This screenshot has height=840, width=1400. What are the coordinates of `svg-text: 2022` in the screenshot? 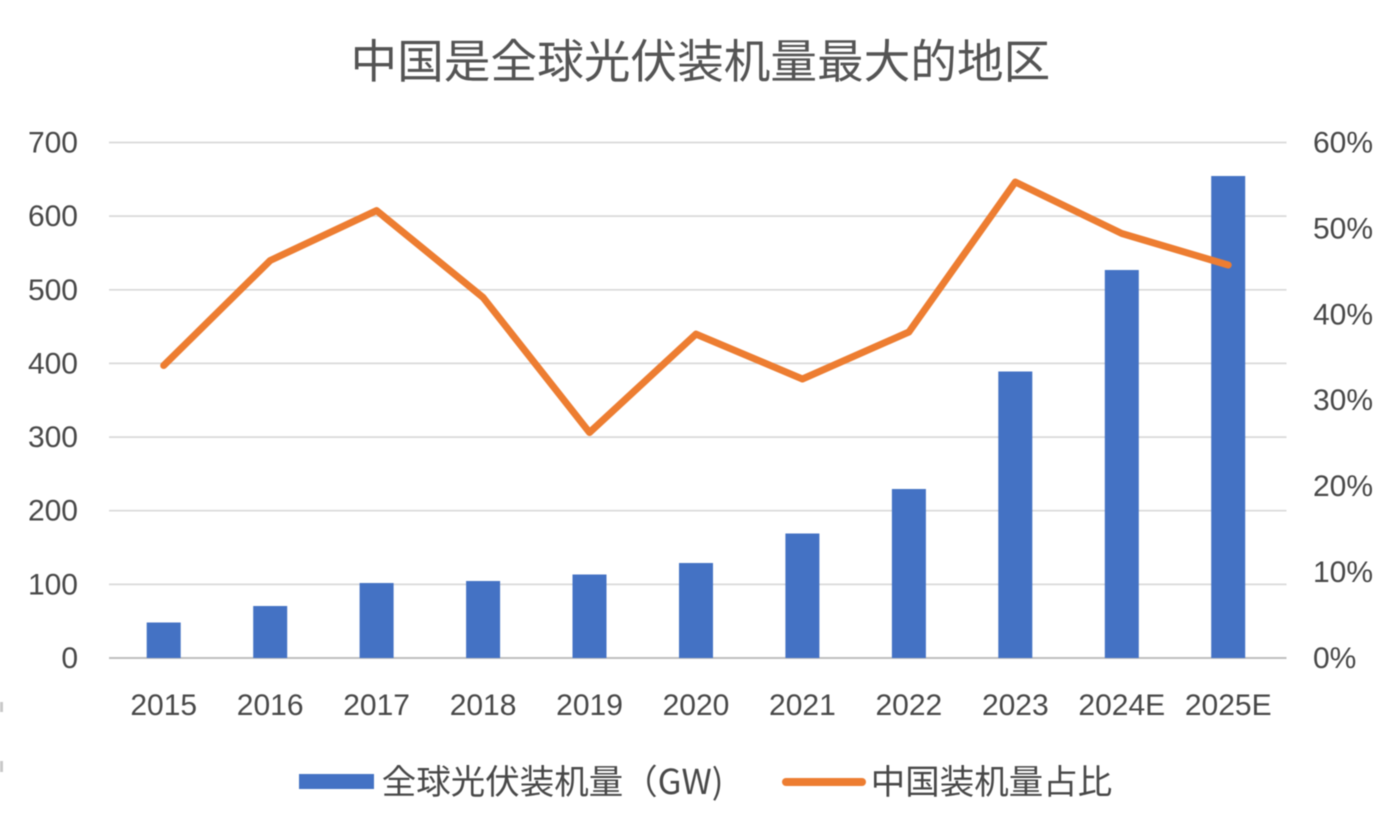 It's located at (909, 705).